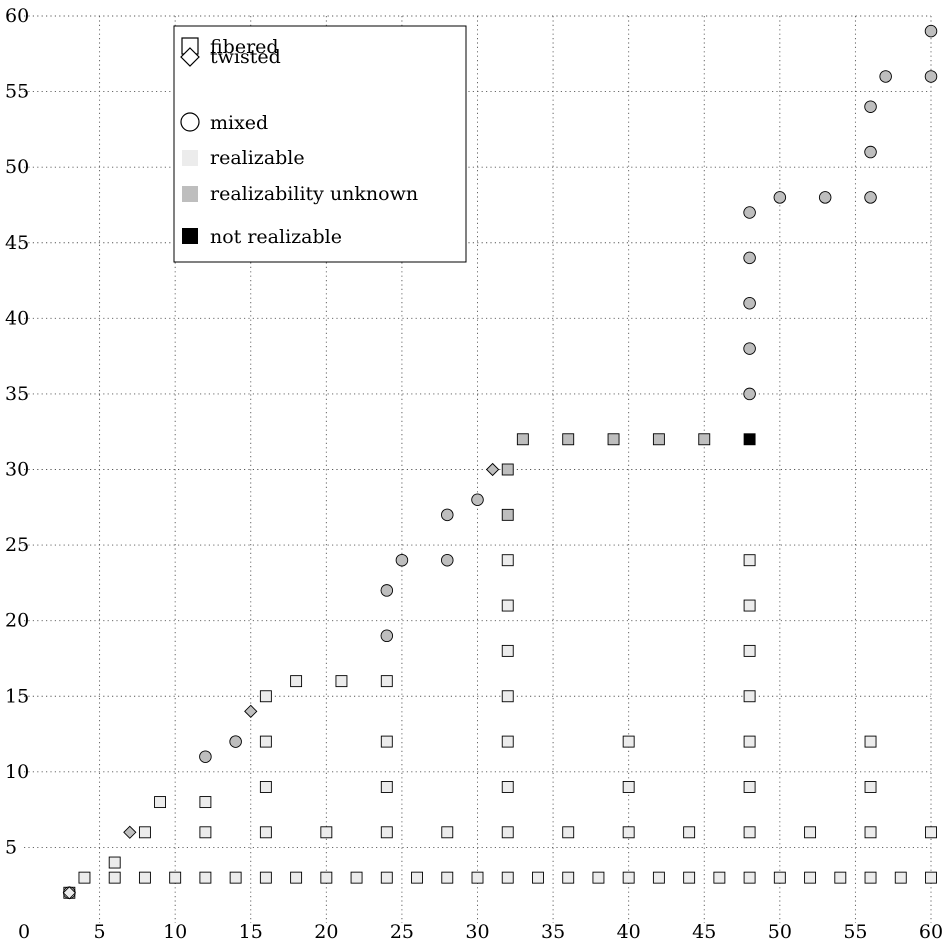 This screenshot has width=948, height=941. What do you see at coordinates (190, 122) in the screenshot?
I see `legend-circle-marker` at bounding box center [190, 122].